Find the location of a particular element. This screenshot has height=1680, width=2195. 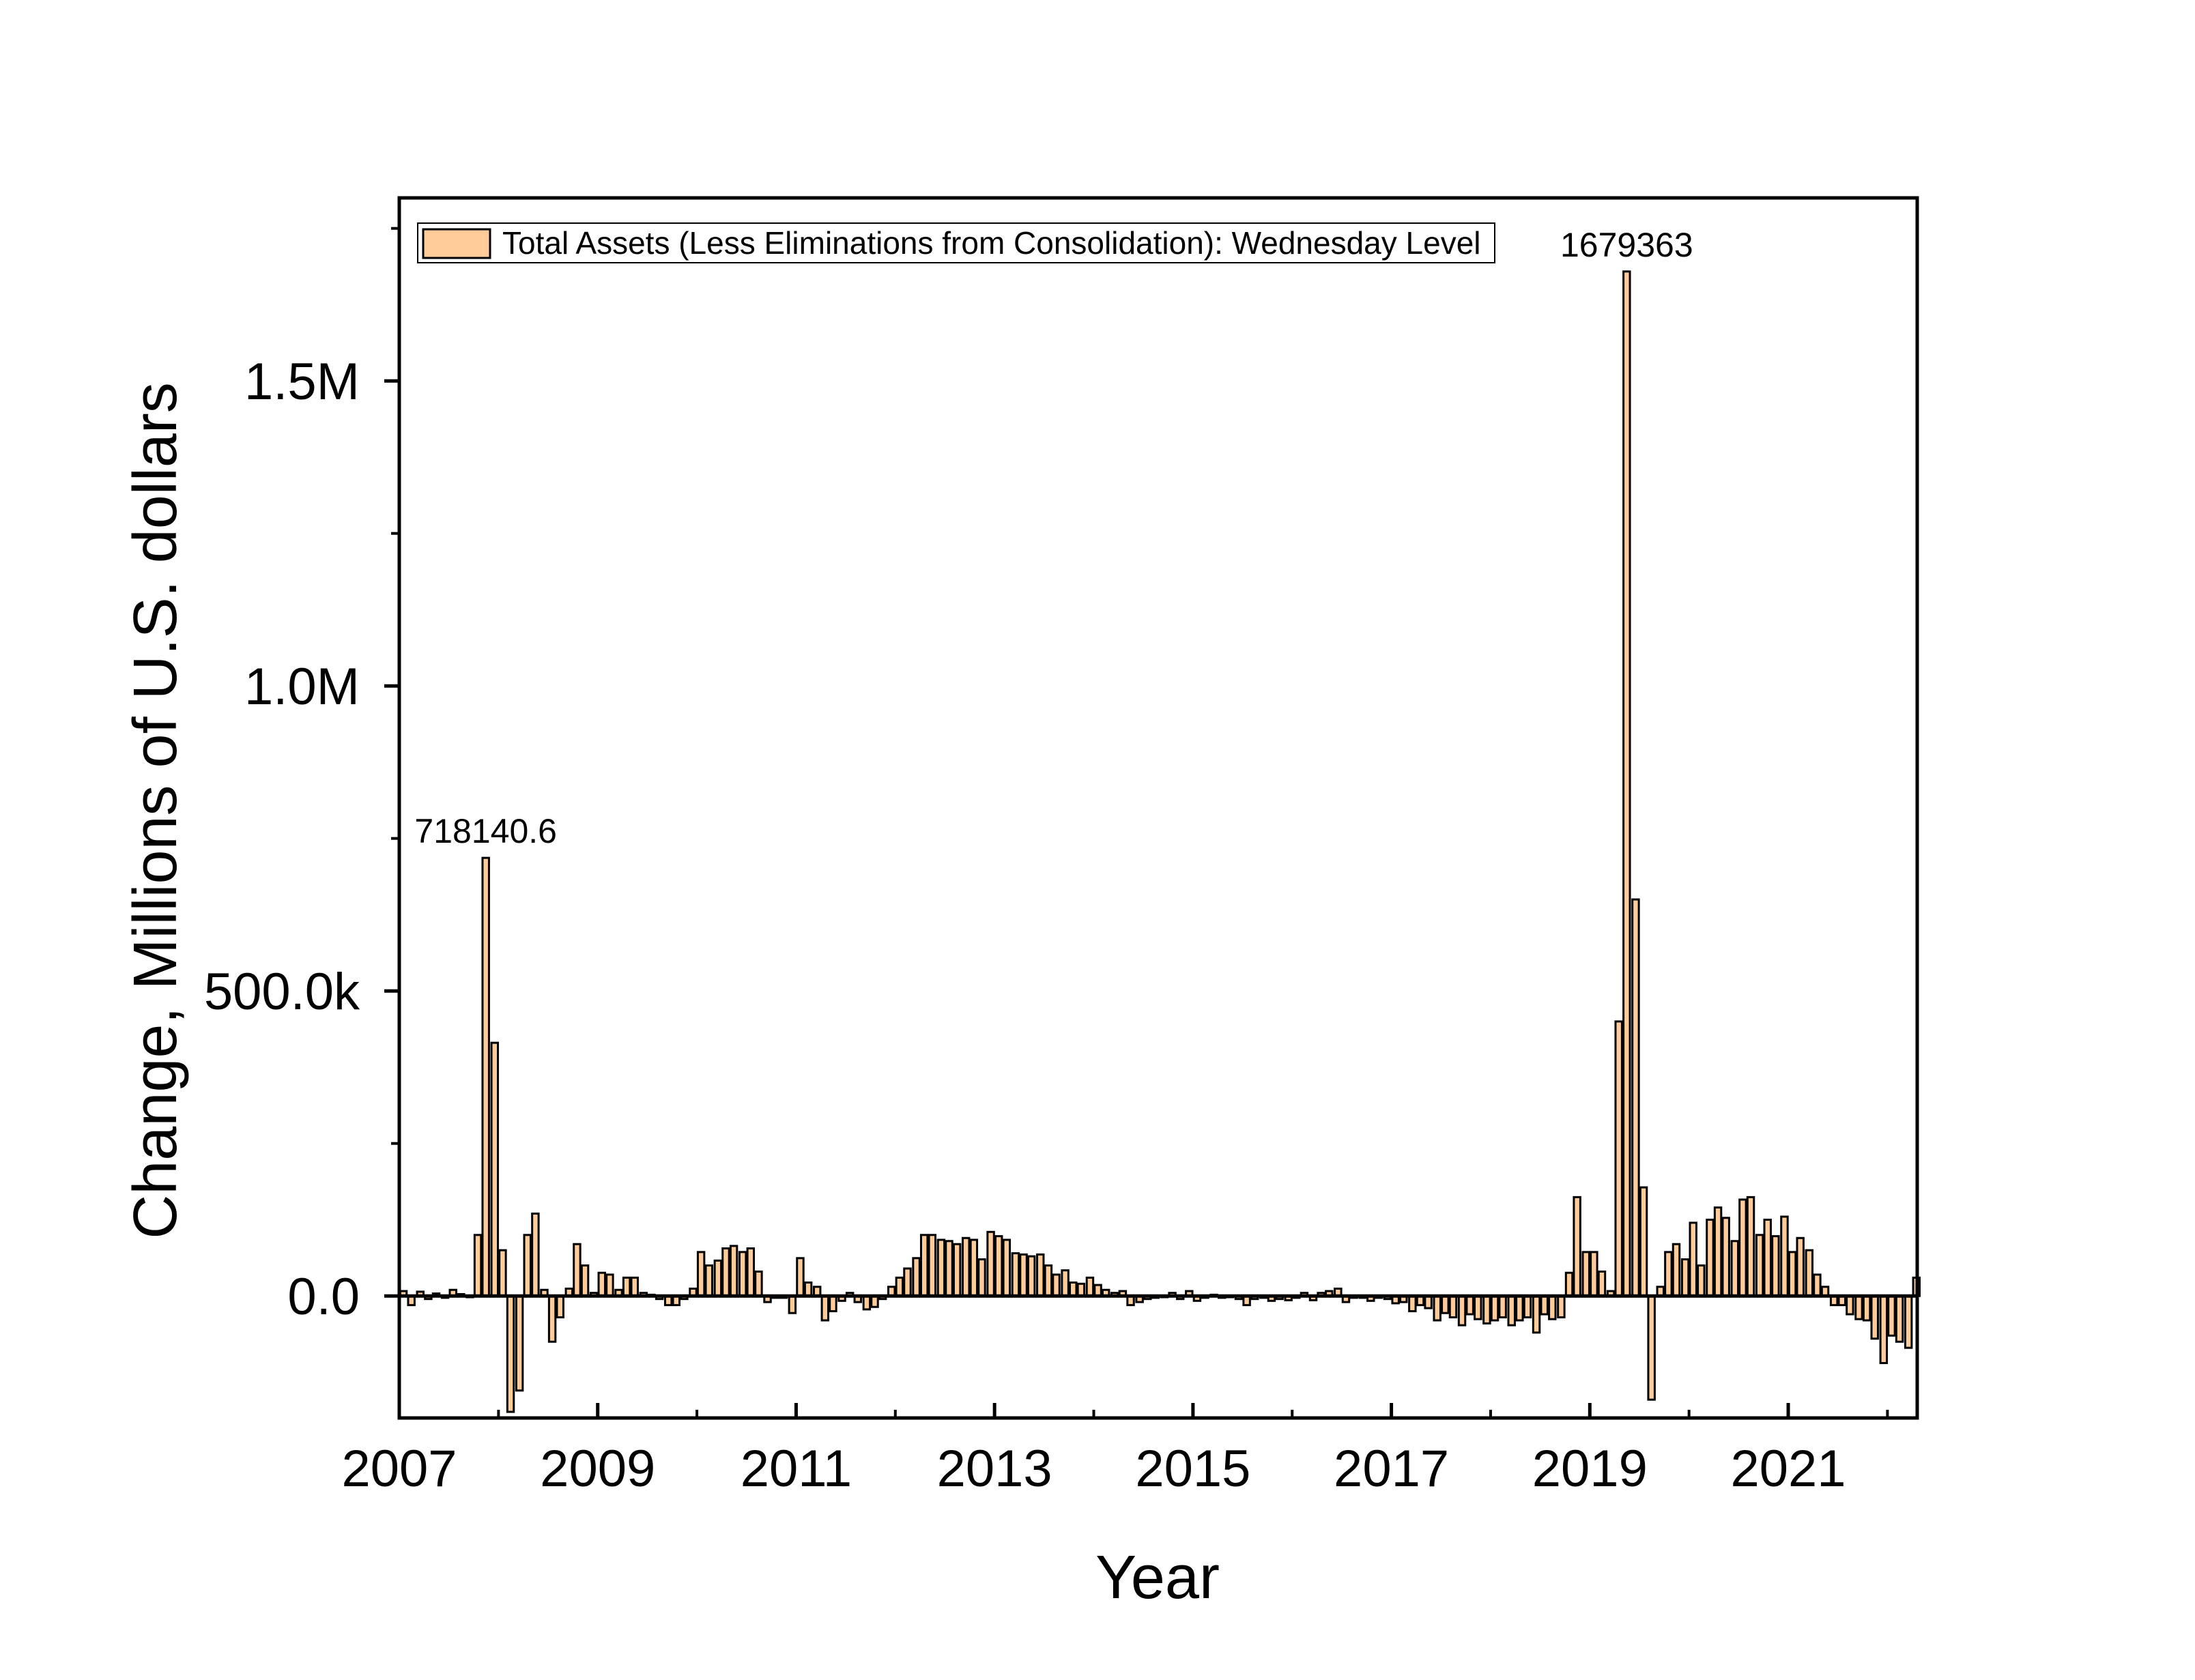

y-tick-label: 0.0 is located at coordinates (324, 1297).